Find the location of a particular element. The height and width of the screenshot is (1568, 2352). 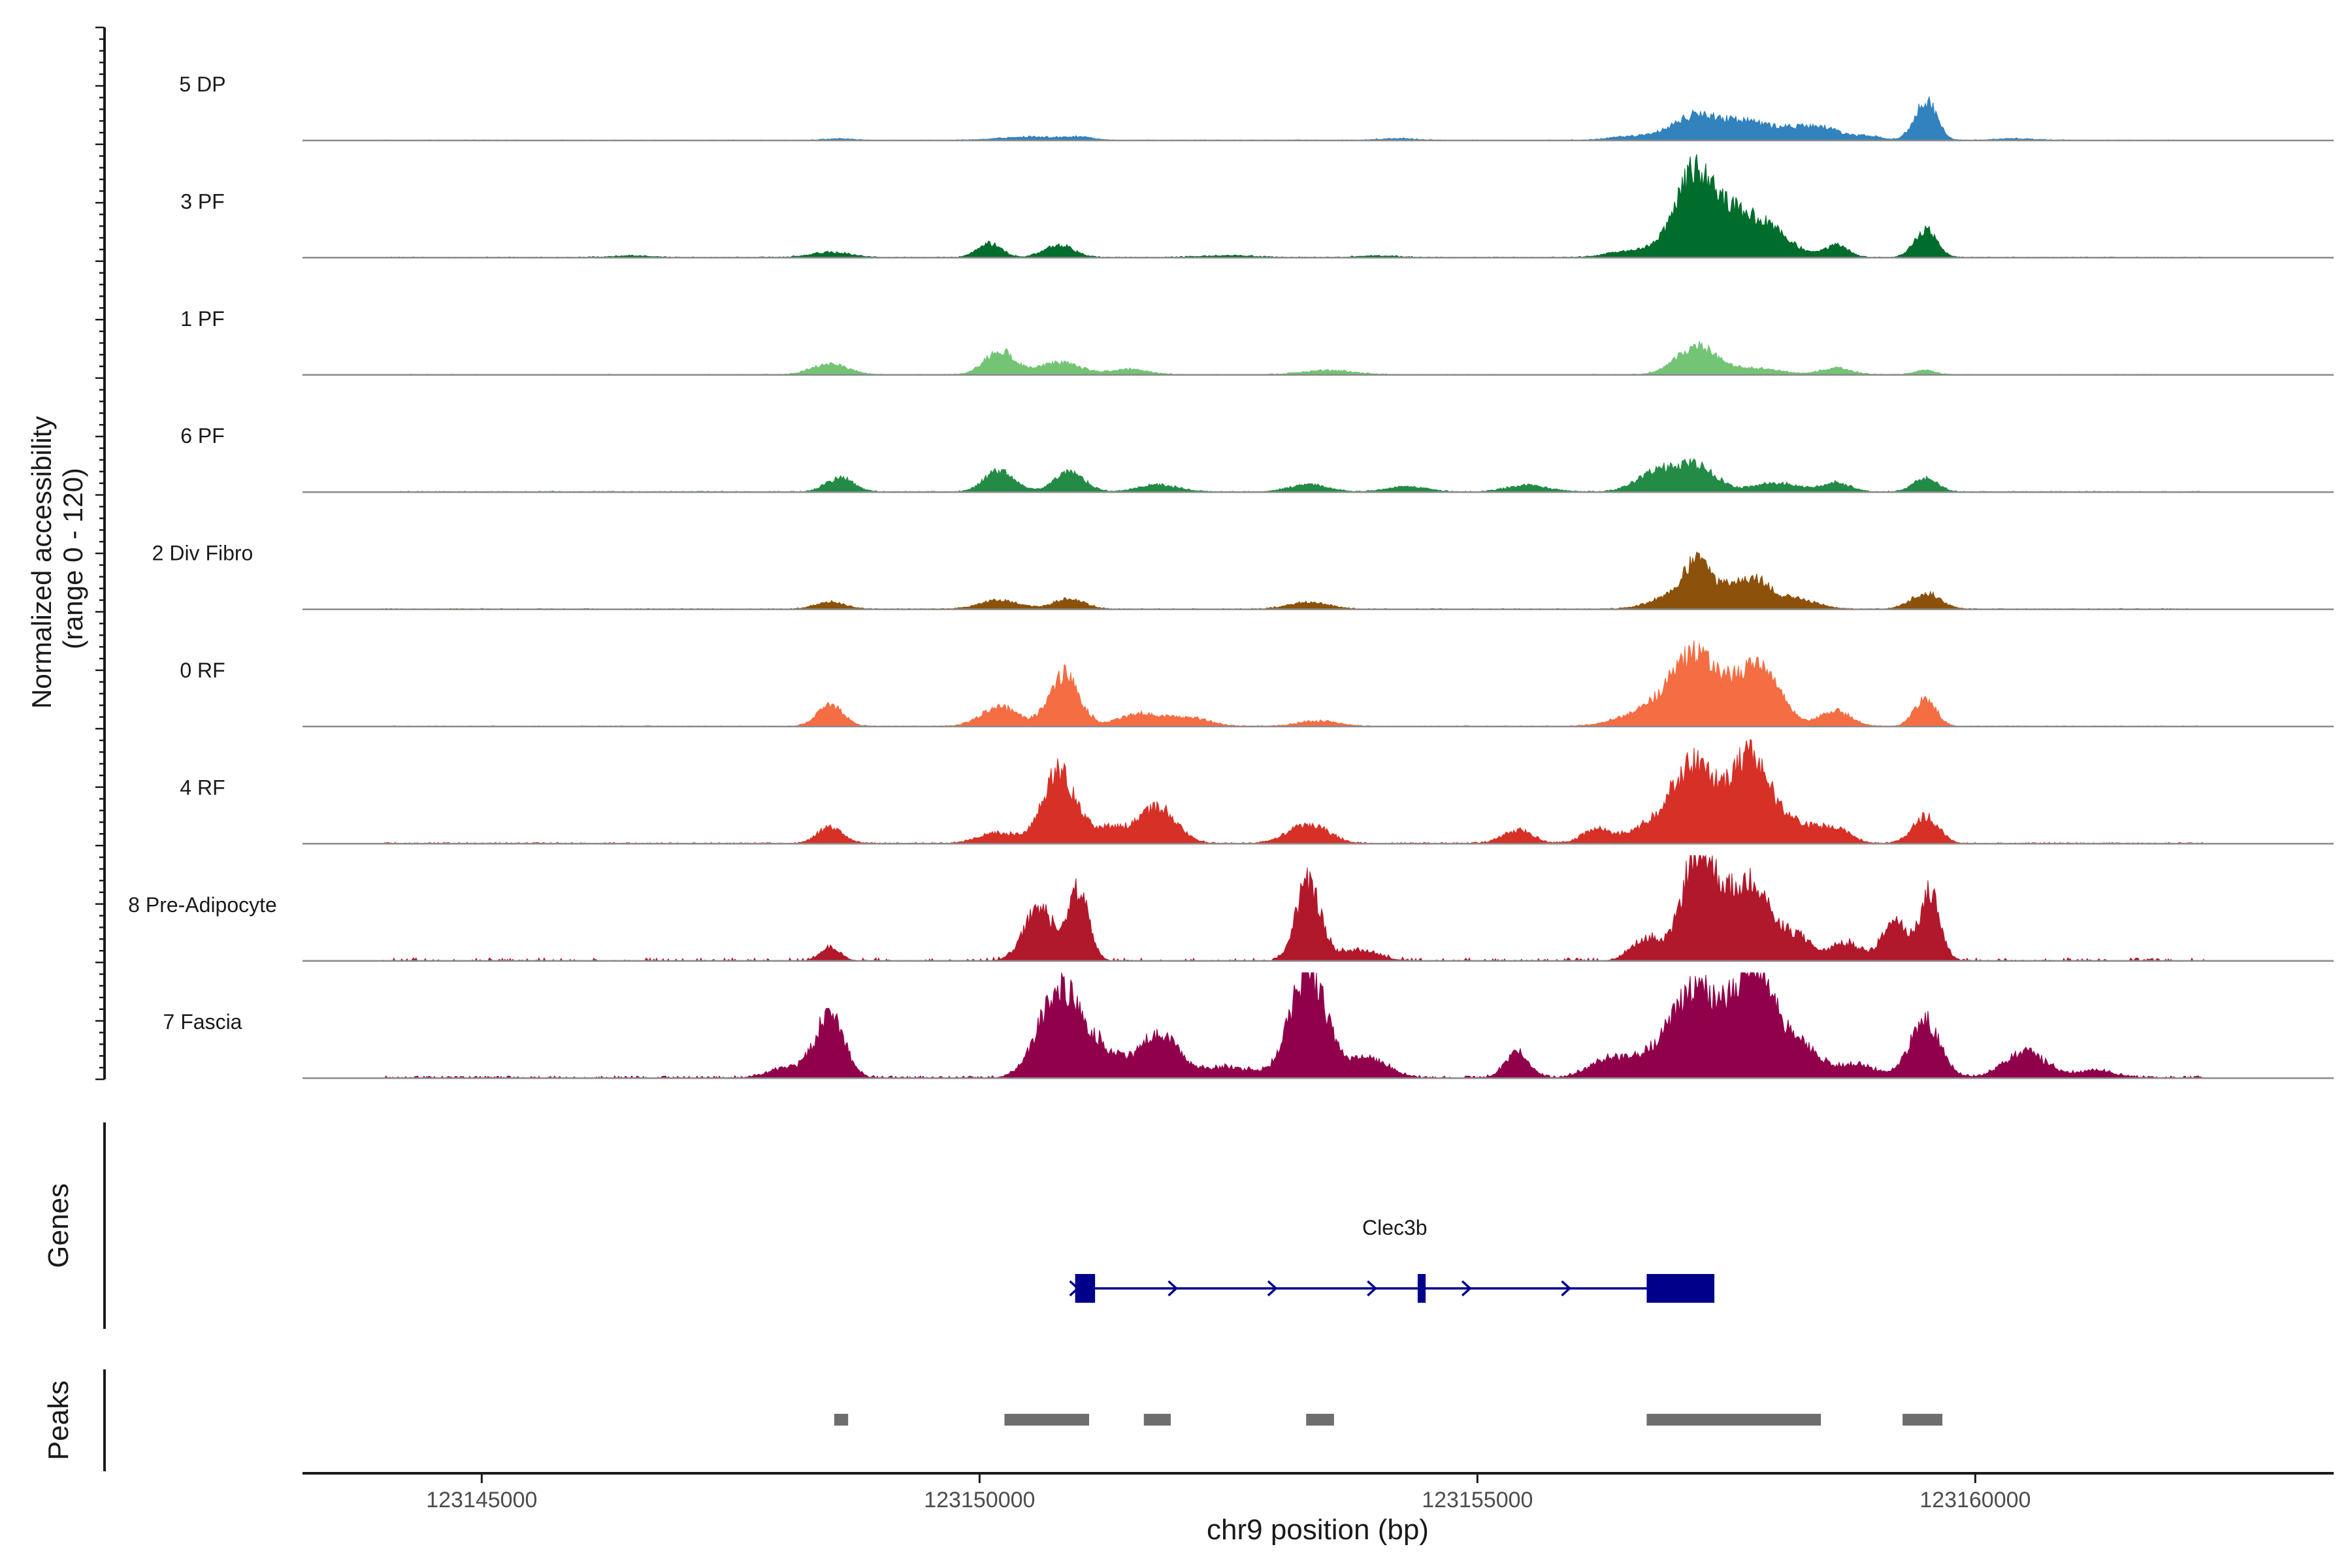

y-axis-label-line2: (range 0 - 120) is located at coordinates (72, 558).